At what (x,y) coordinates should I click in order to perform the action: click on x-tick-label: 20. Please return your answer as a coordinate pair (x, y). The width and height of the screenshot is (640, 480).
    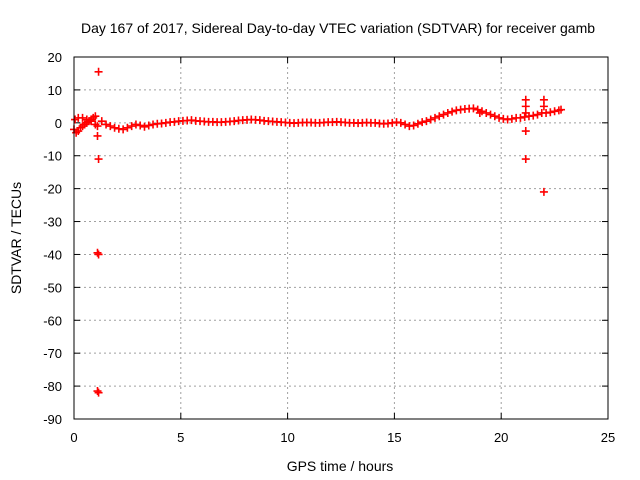
    Looking at the image, I should click on (501, 437).